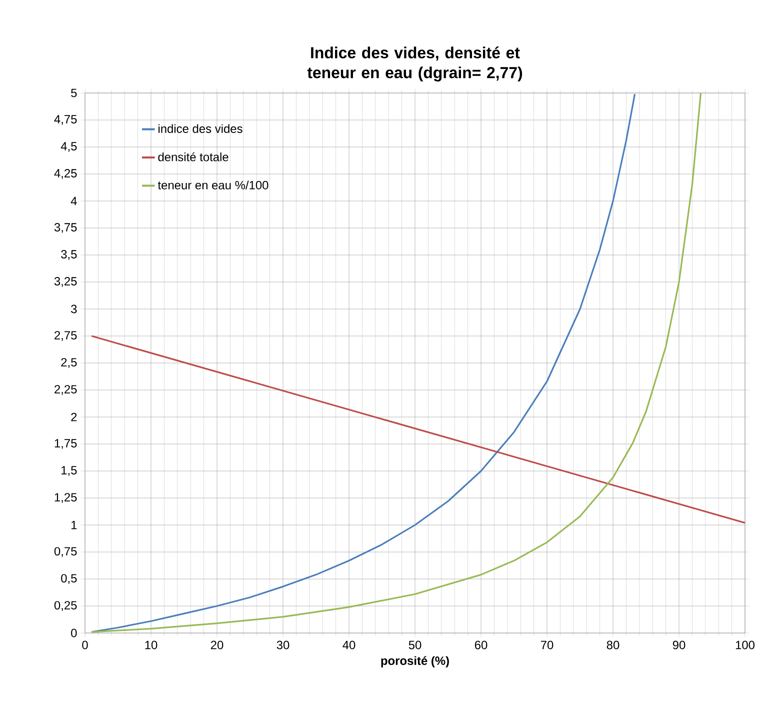 This screenshot has height=724, width=761. Describe the element at coordinates (85, 645) in the screenshot. I see `x-tick-label: 0` at that location.